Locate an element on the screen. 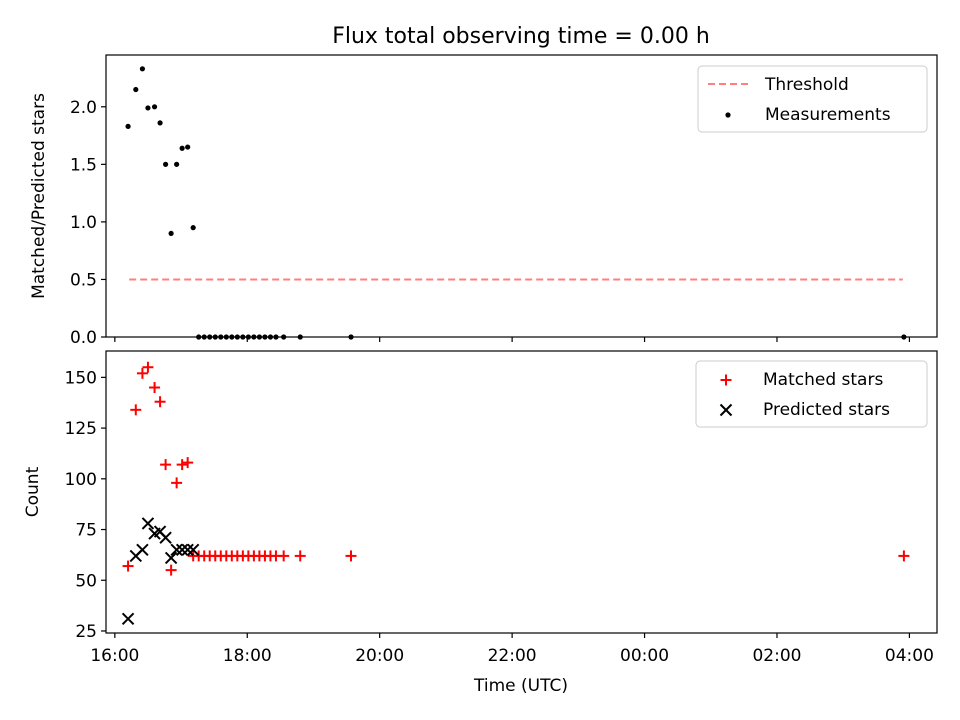 This screenshot has width=960, height=720. matched-legend-marker is located at coordinates (726, 380).